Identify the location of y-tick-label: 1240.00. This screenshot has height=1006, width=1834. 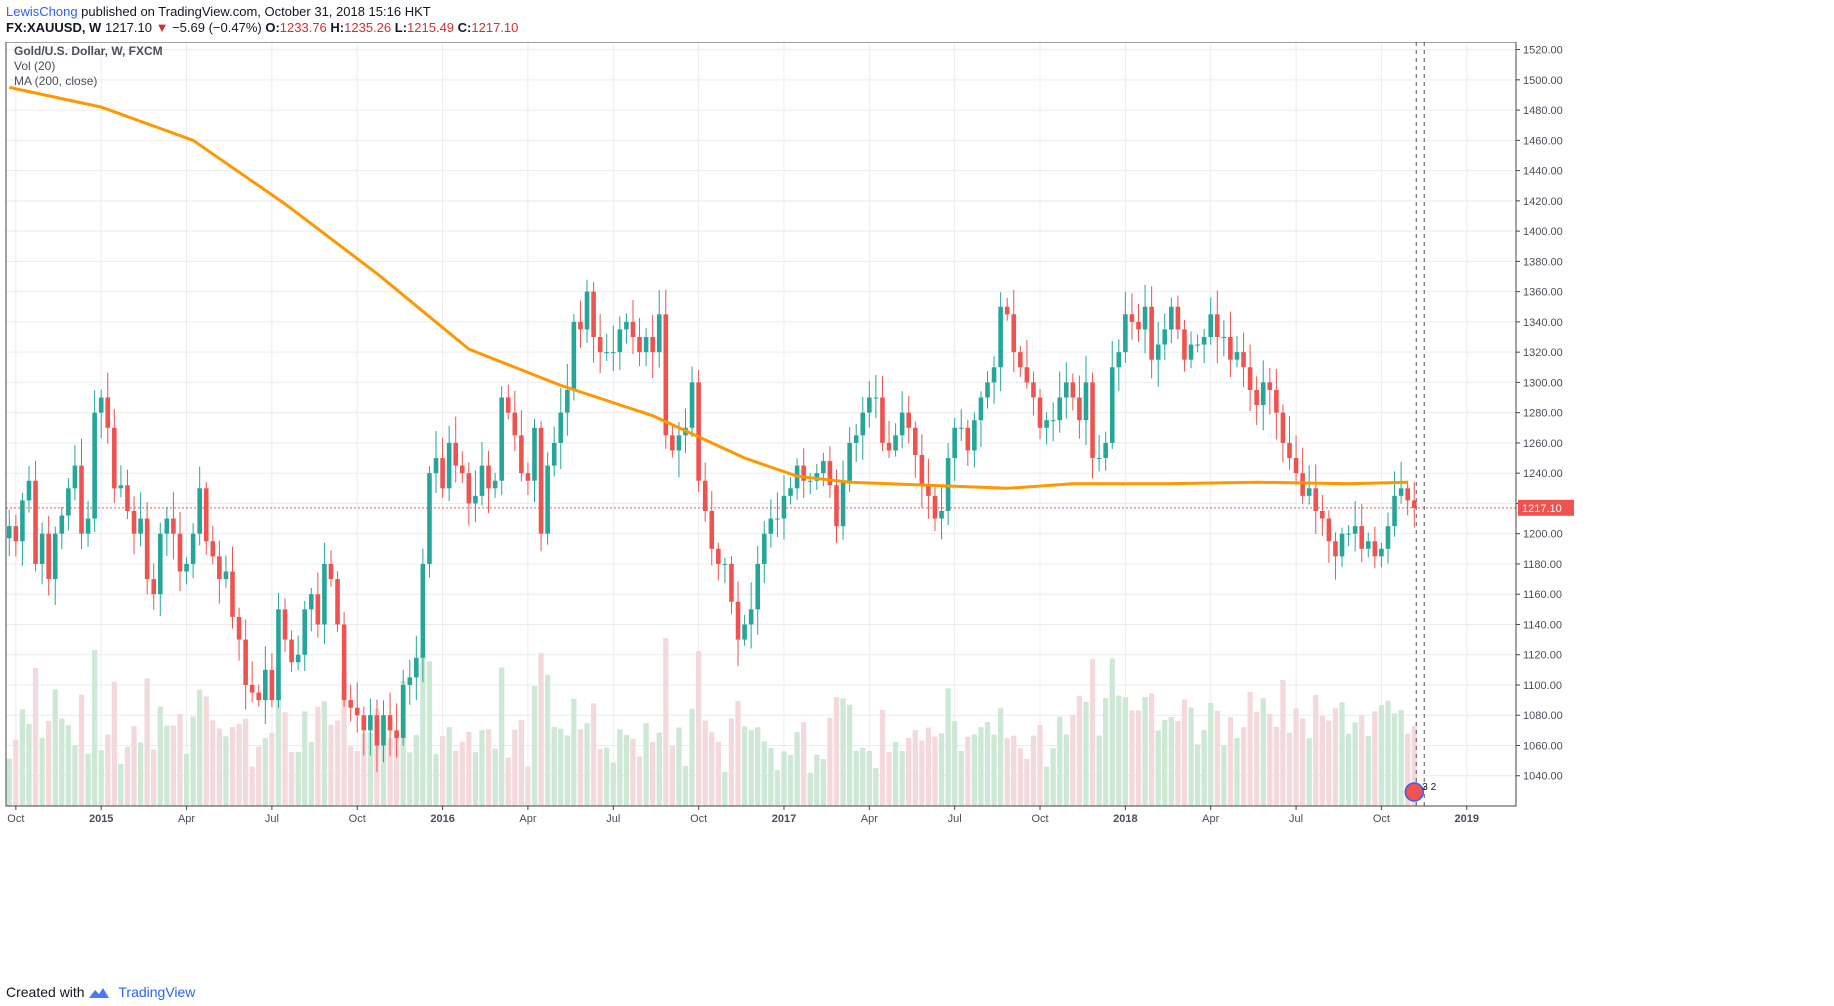
(1543, 474).